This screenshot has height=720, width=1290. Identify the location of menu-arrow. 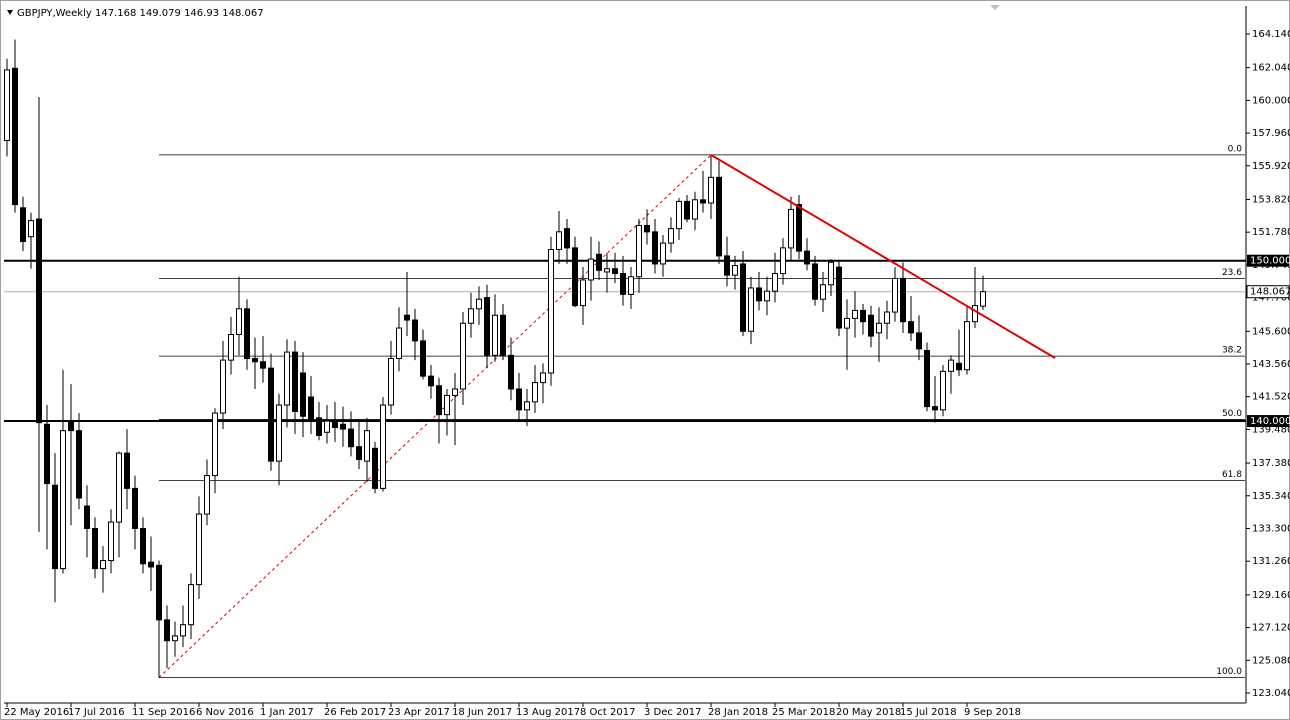
(10, 12).